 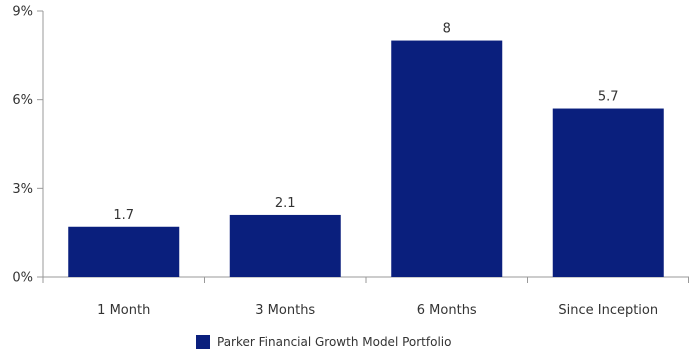 What do you see at coordinates (447, 29) in the screenshot?
I see `bar-value-label: 8` at bounding box center [447, 29].